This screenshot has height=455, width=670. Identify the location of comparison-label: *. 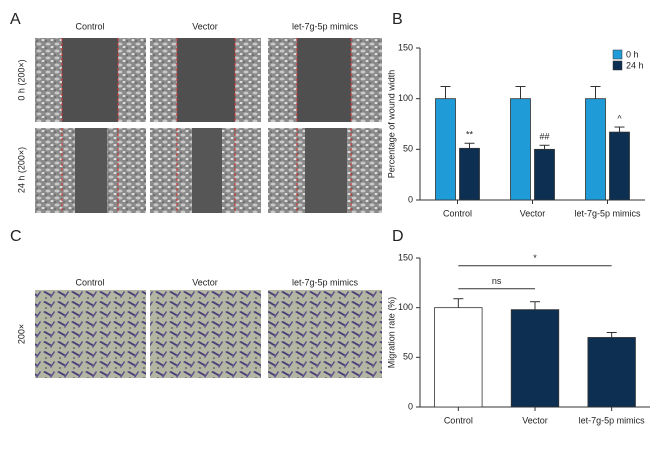
(535, 258).